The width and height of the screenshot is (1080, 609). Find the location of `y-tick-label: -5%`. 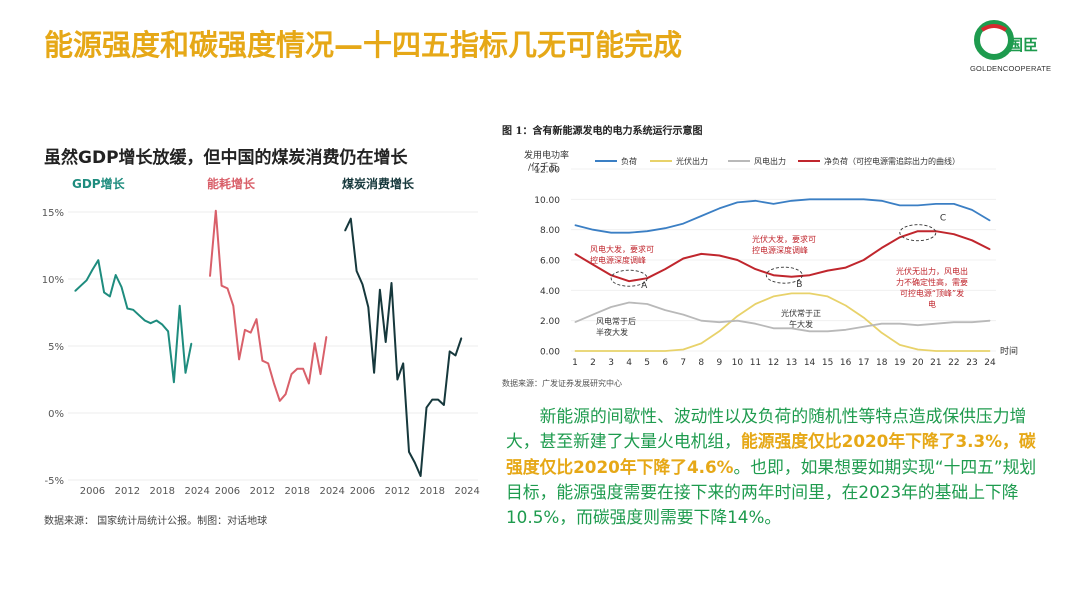

y-tick-label: -5% is located at coordinates (54, 481).